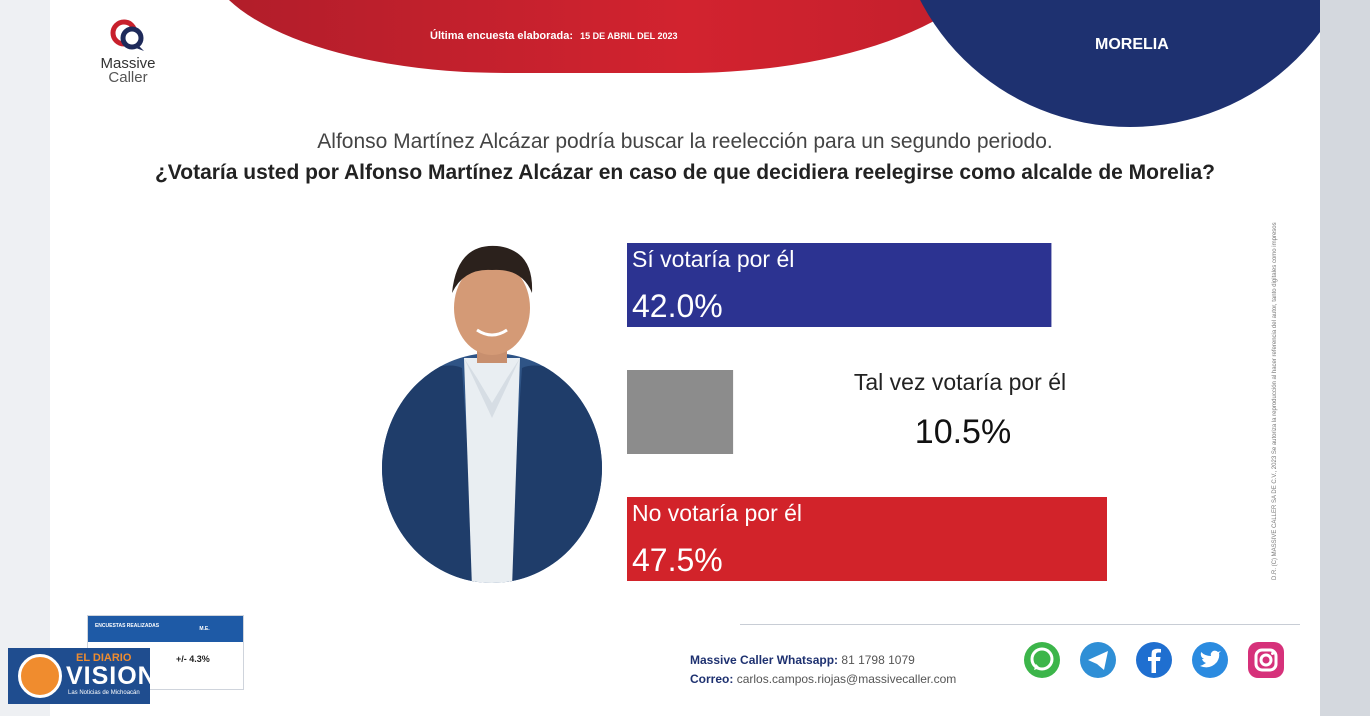 This screenshot has height=716, width=1370. What do you see at coordinates (1042, 660) in the screenshot?
I see `whatsapp-icon` at bounding box center [1042, 660].